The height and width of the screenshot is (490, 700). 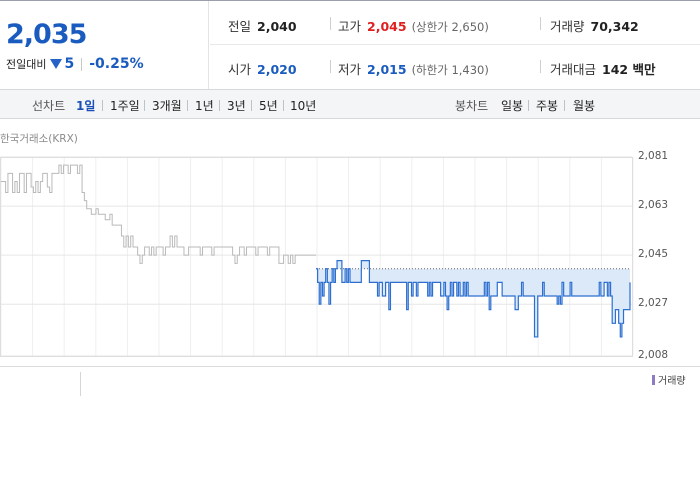 What do you see at coordinates (49, 106) in the screenshot?
I see `line-chart-label: 선차트` at bounding box center [49, 106].